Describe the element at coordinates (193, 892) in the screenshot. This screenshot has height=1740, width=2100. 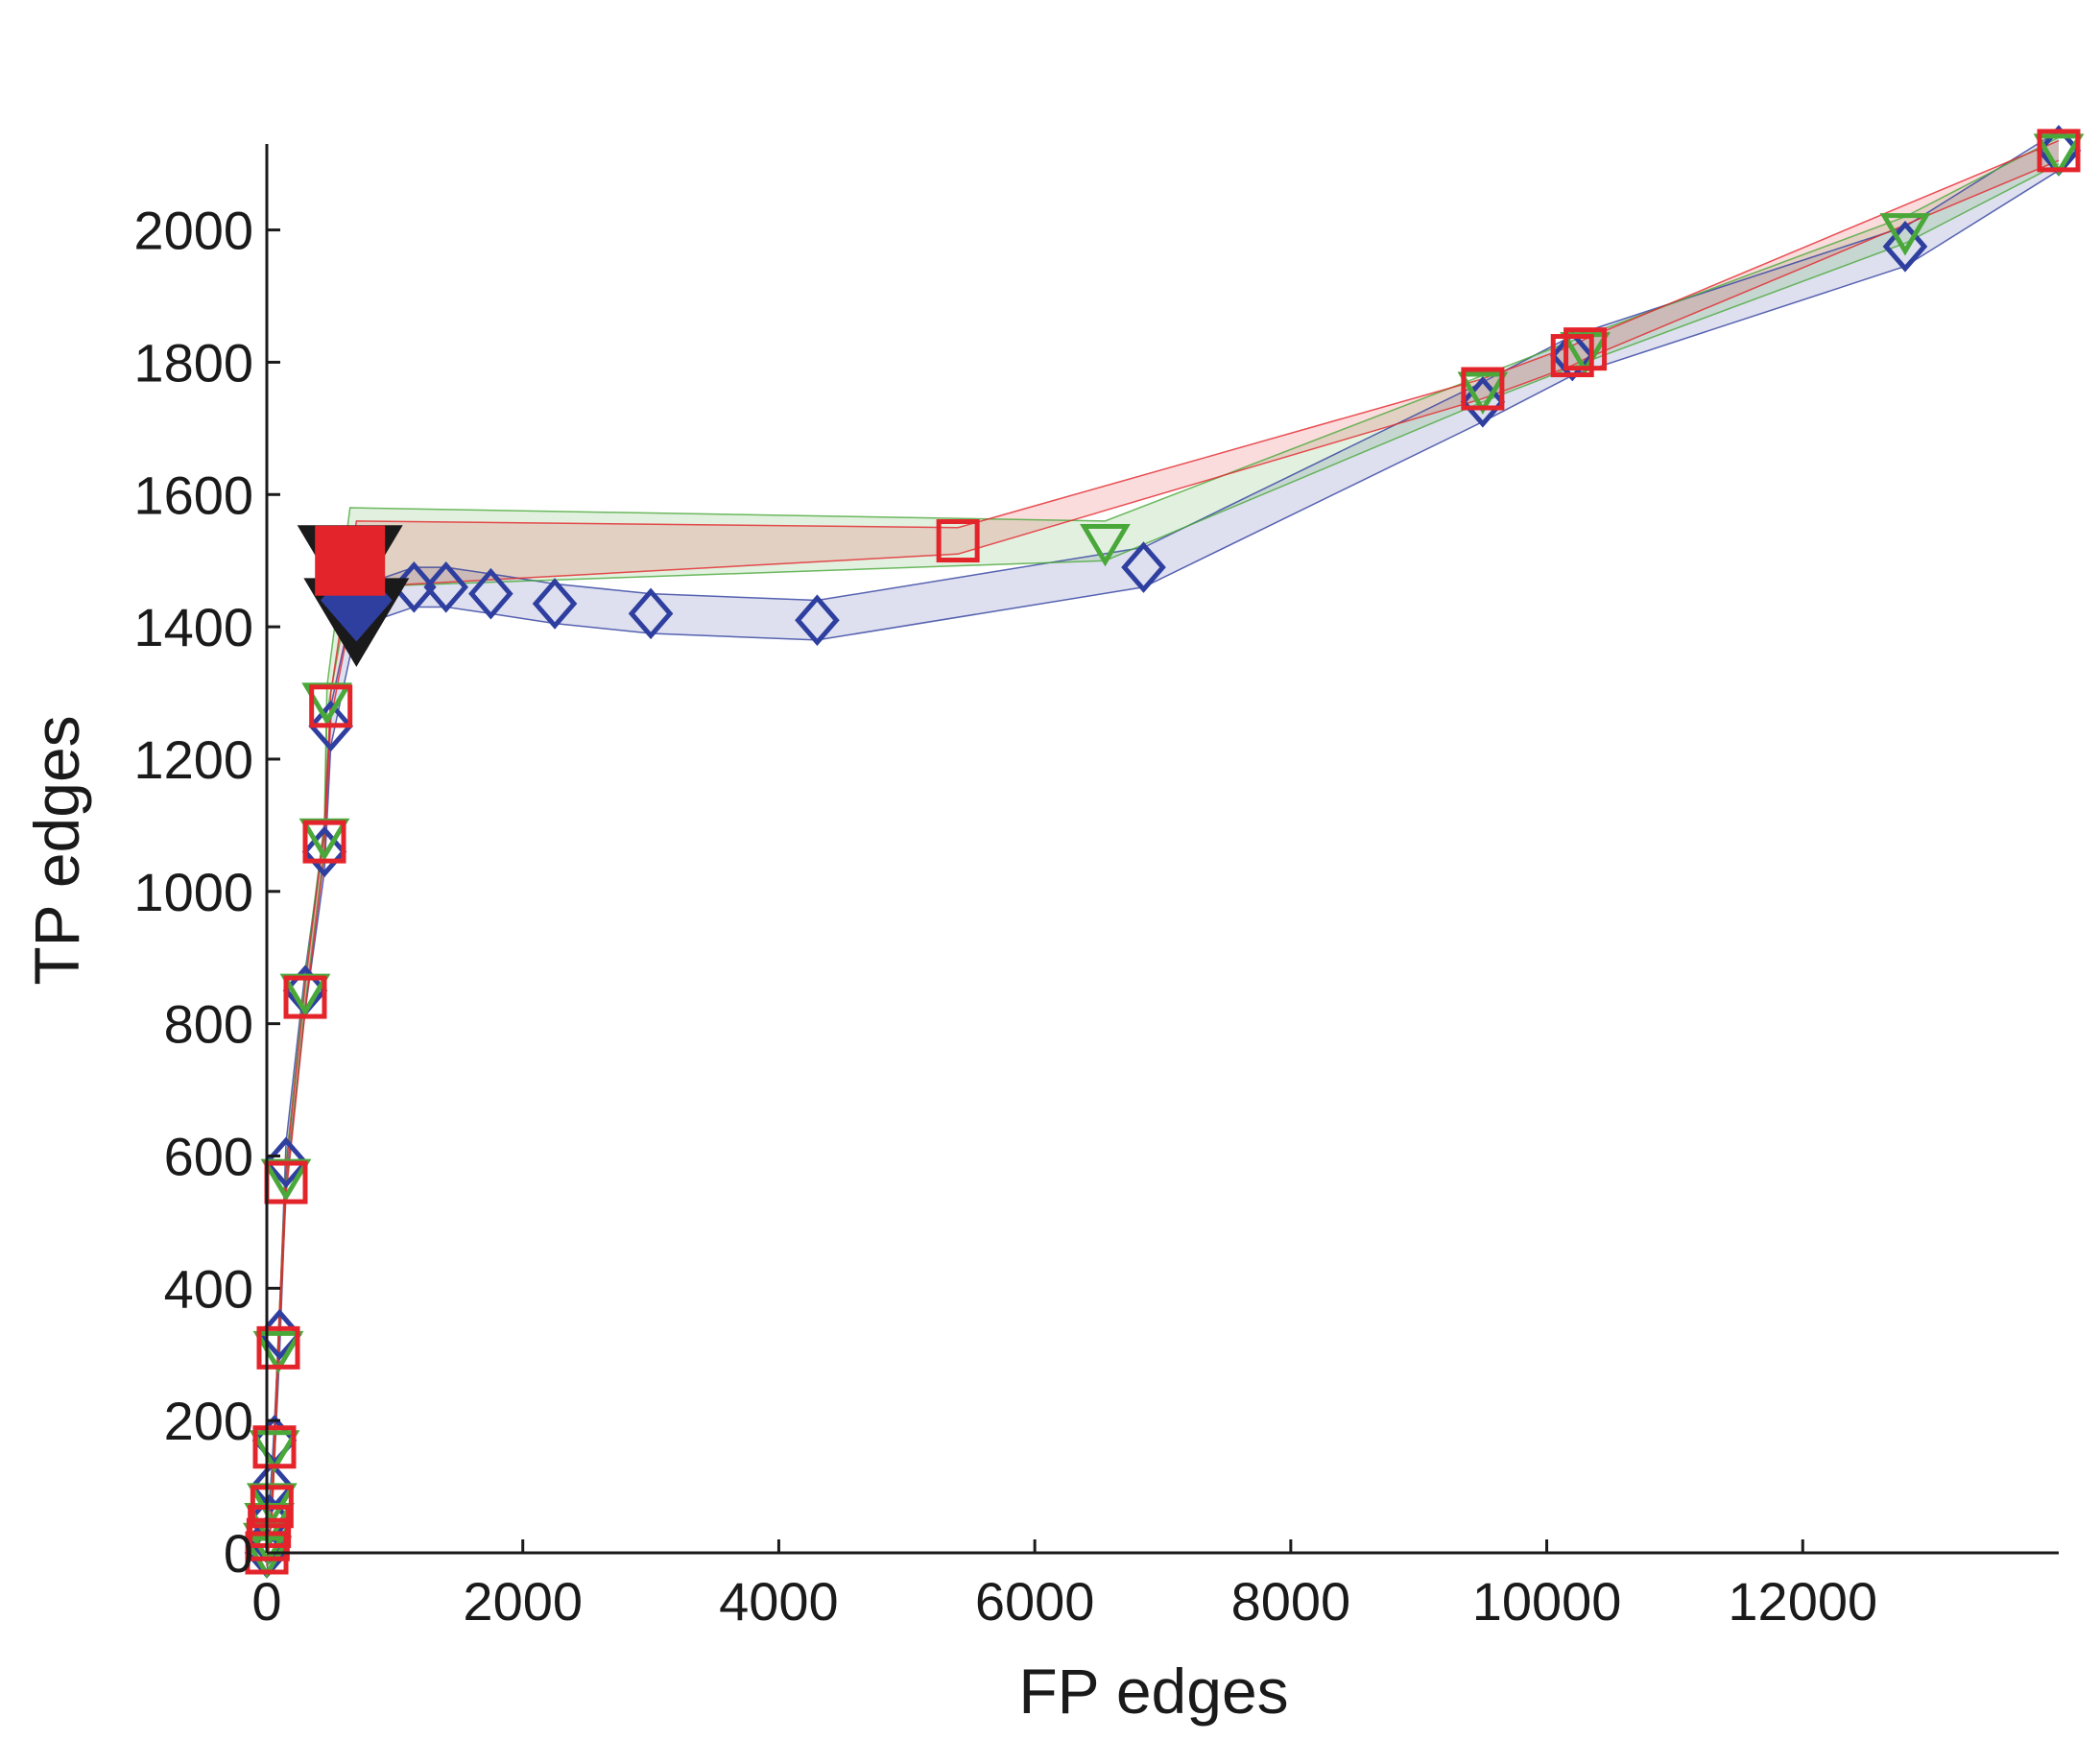
I see `y-tick-label: 1000` at that location.